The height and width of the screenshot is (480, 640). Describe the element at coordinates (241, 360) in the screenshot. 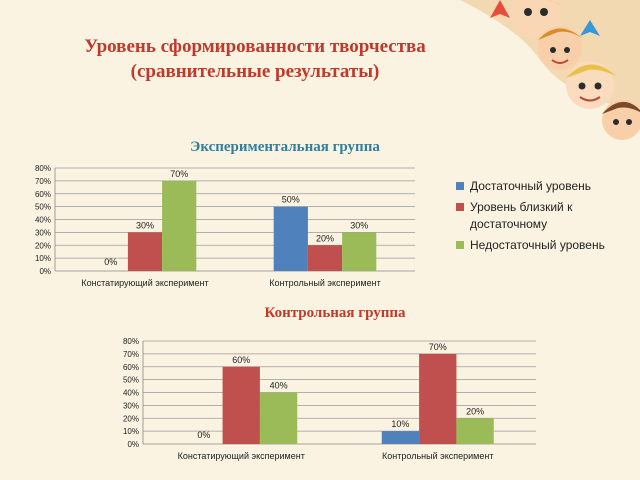

I see `bar-data-label: 60%` at that location.